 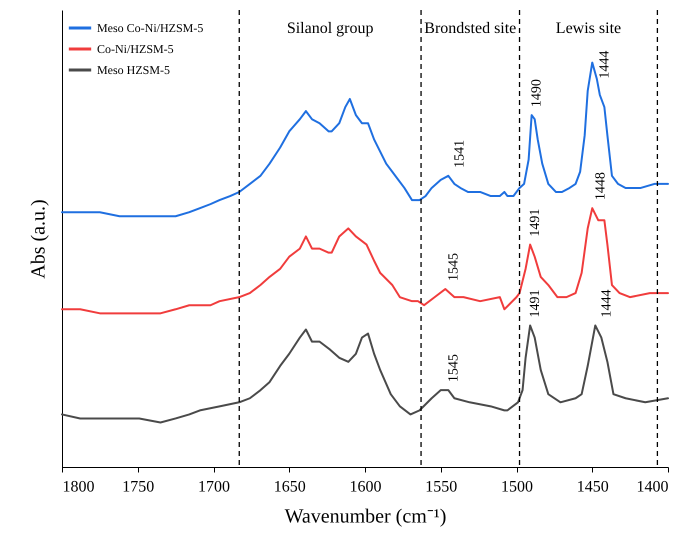 I want to click on x-tick-label: 1450, so click(x=592, y=487).